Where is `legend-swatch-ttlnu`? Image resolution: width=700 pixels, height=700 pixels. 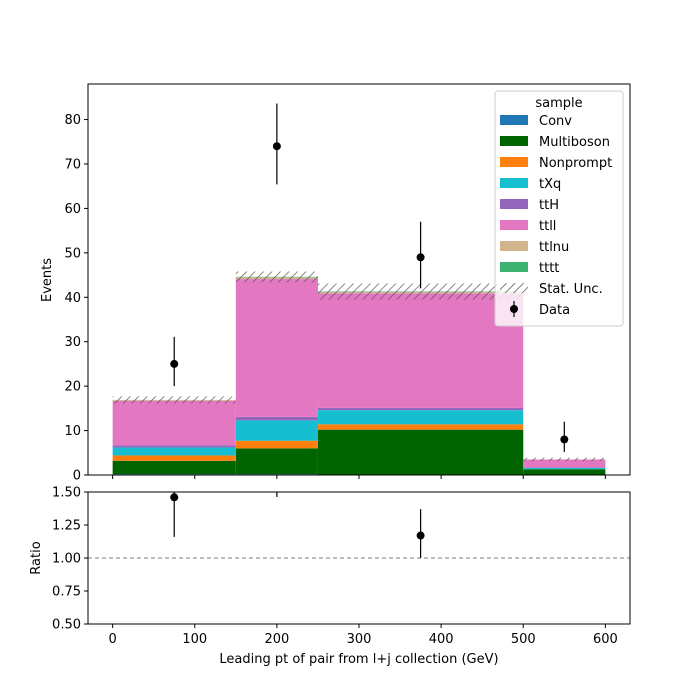 legend-swatch-ttlnu is located at coordinates (514, 246).